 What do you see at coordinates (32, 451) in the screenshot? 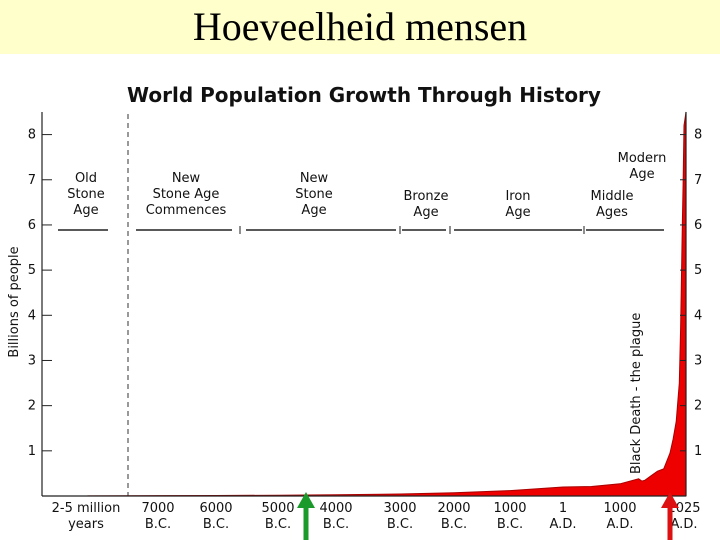
I see `y-tick-label-left: 1` at bounding box center [32, 451].